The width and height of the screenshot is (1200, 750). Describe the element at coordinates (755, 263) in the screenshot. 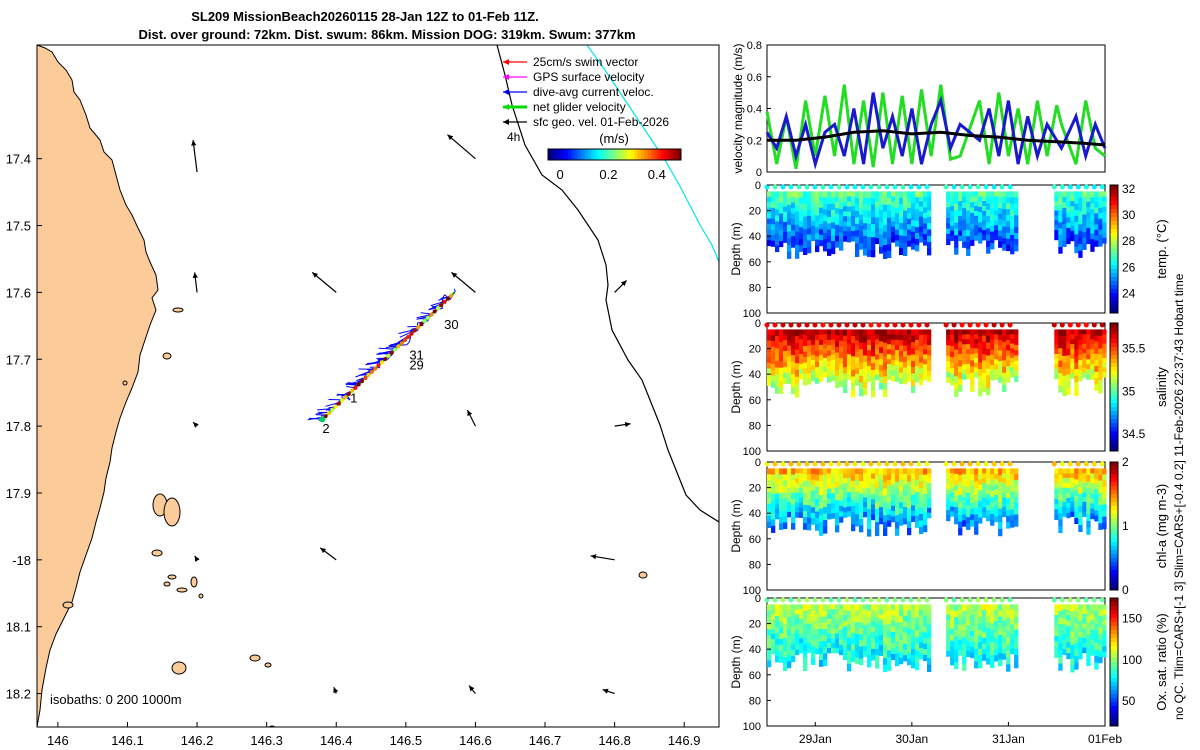

I see `section-y-tick-label: 60` at that location.